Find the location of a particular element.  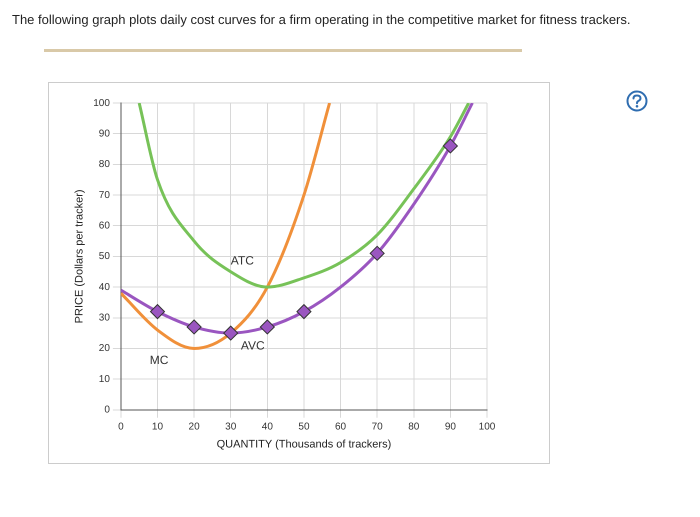

x-tick-label: 80 is located at coordinates (414, 427).